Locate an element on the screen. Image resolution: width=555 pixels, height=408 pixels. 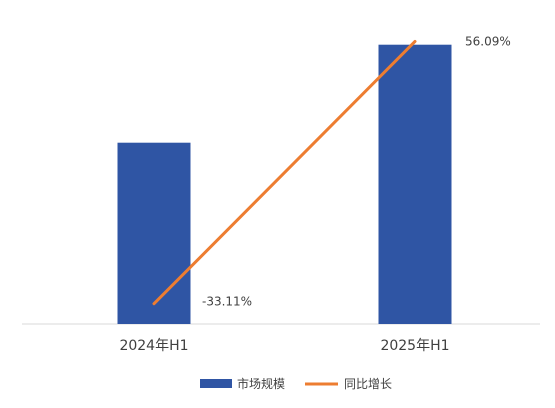
growth-label-1: -33.11% is located at coordinates (227, 302).